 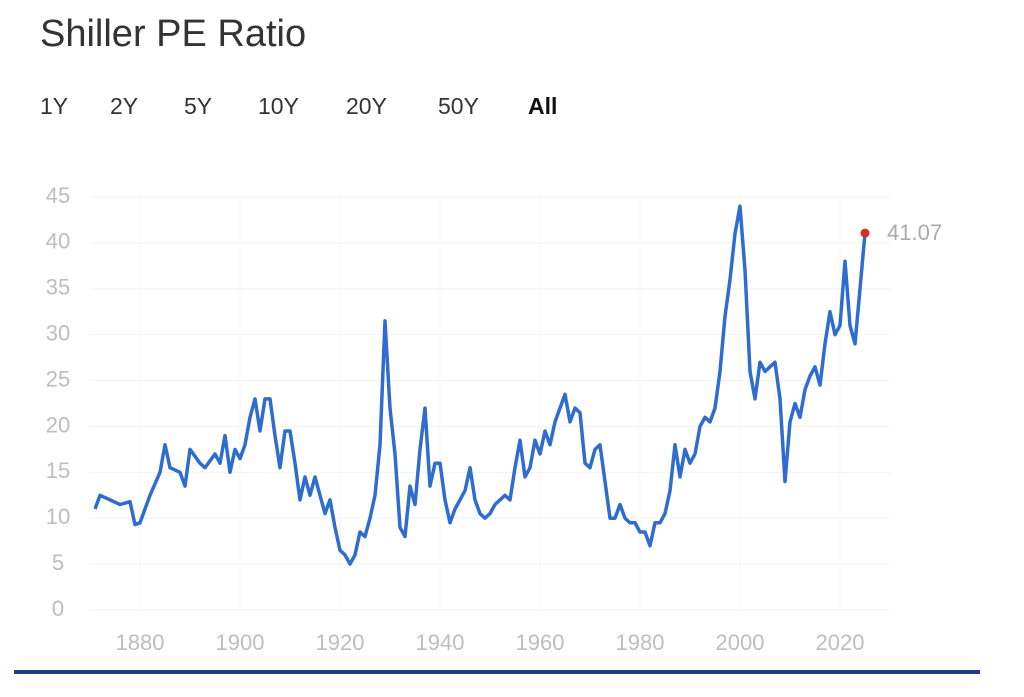 I want to click on y-tick-label: 20, so click(x=58, y=424).